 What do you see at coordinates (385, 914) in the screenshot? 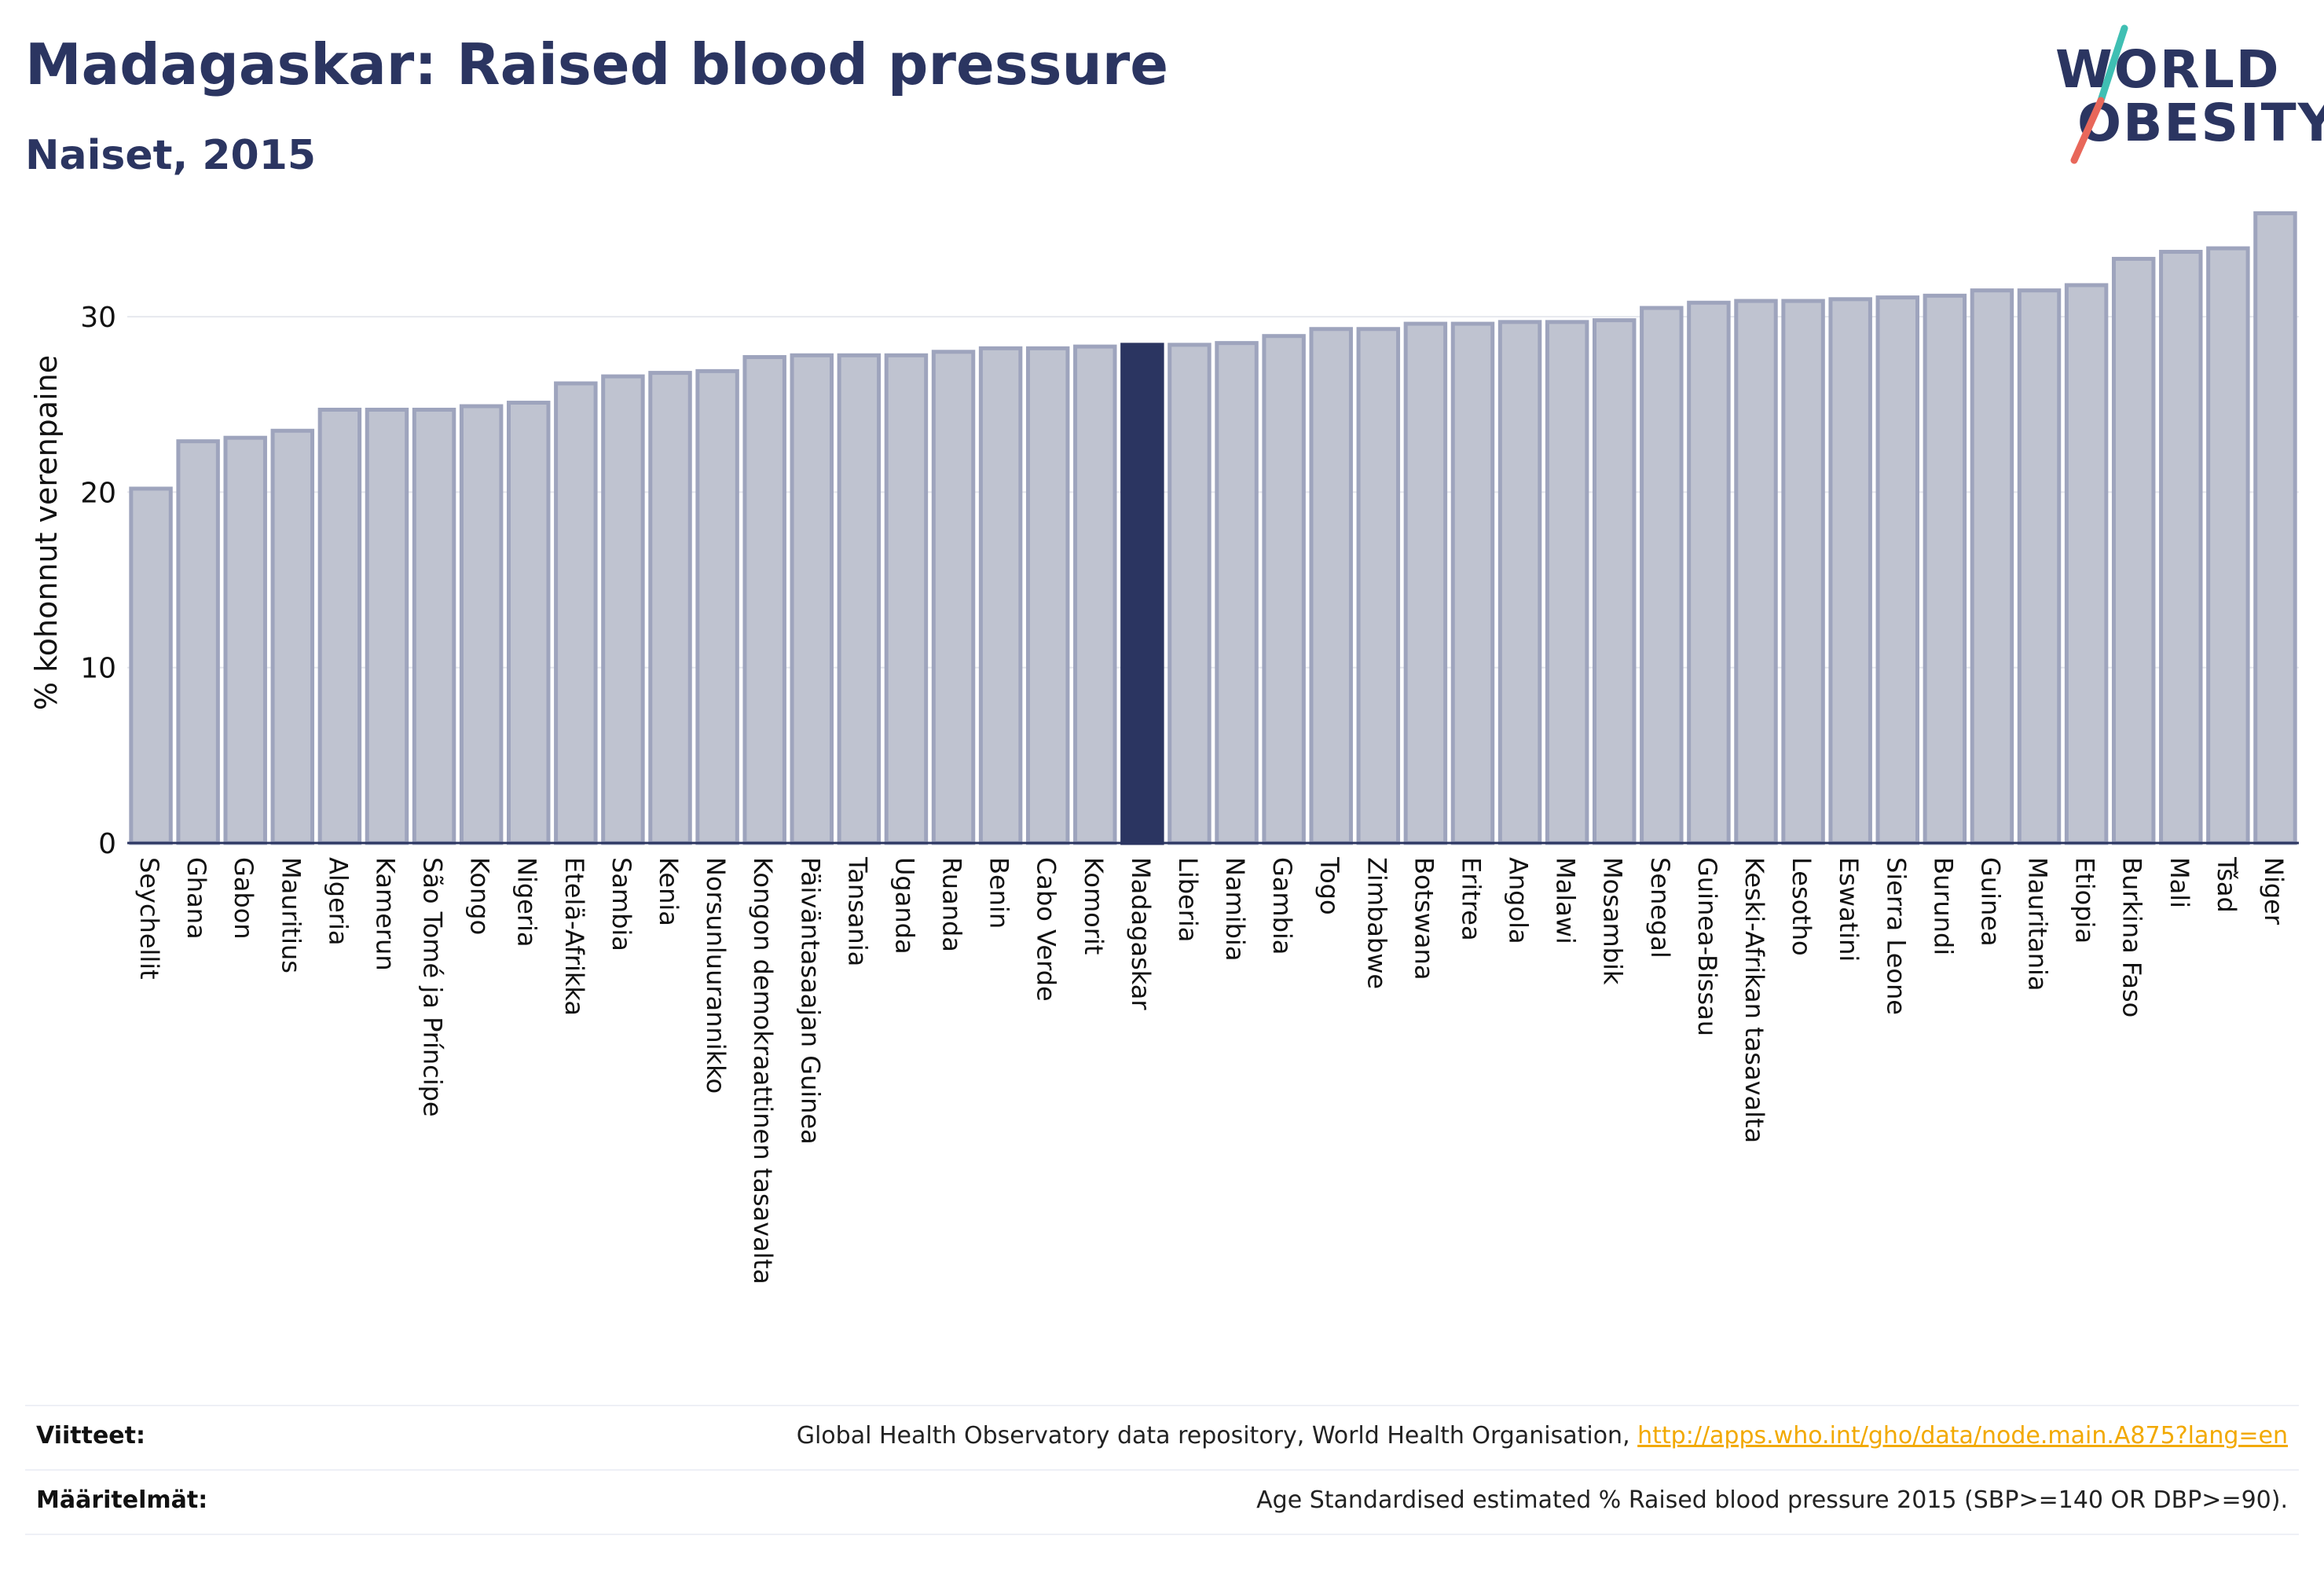
I see `x-tick-label: Kamerun` at bounding box center [385, 914].